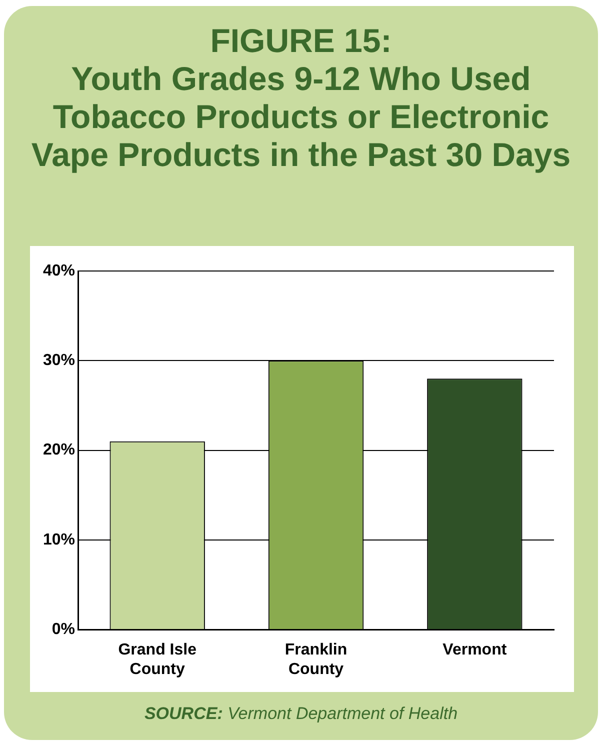  I want to click on y-tick-label: 20%, so click(59, 450).